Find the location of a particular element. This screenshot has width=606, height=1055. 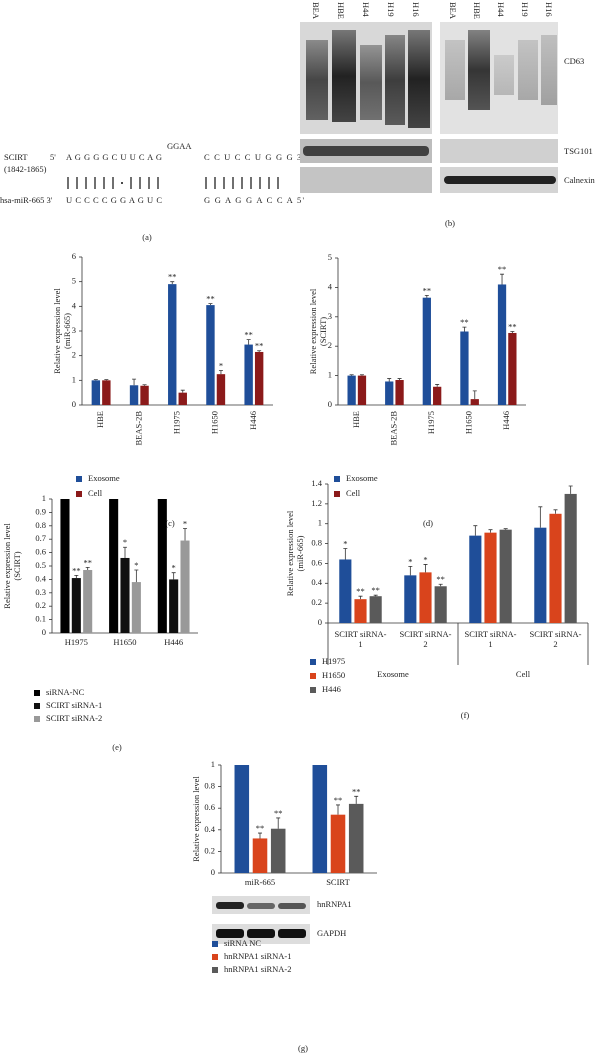

x-tick-label: H1975 is located at coordinates (76, 642).